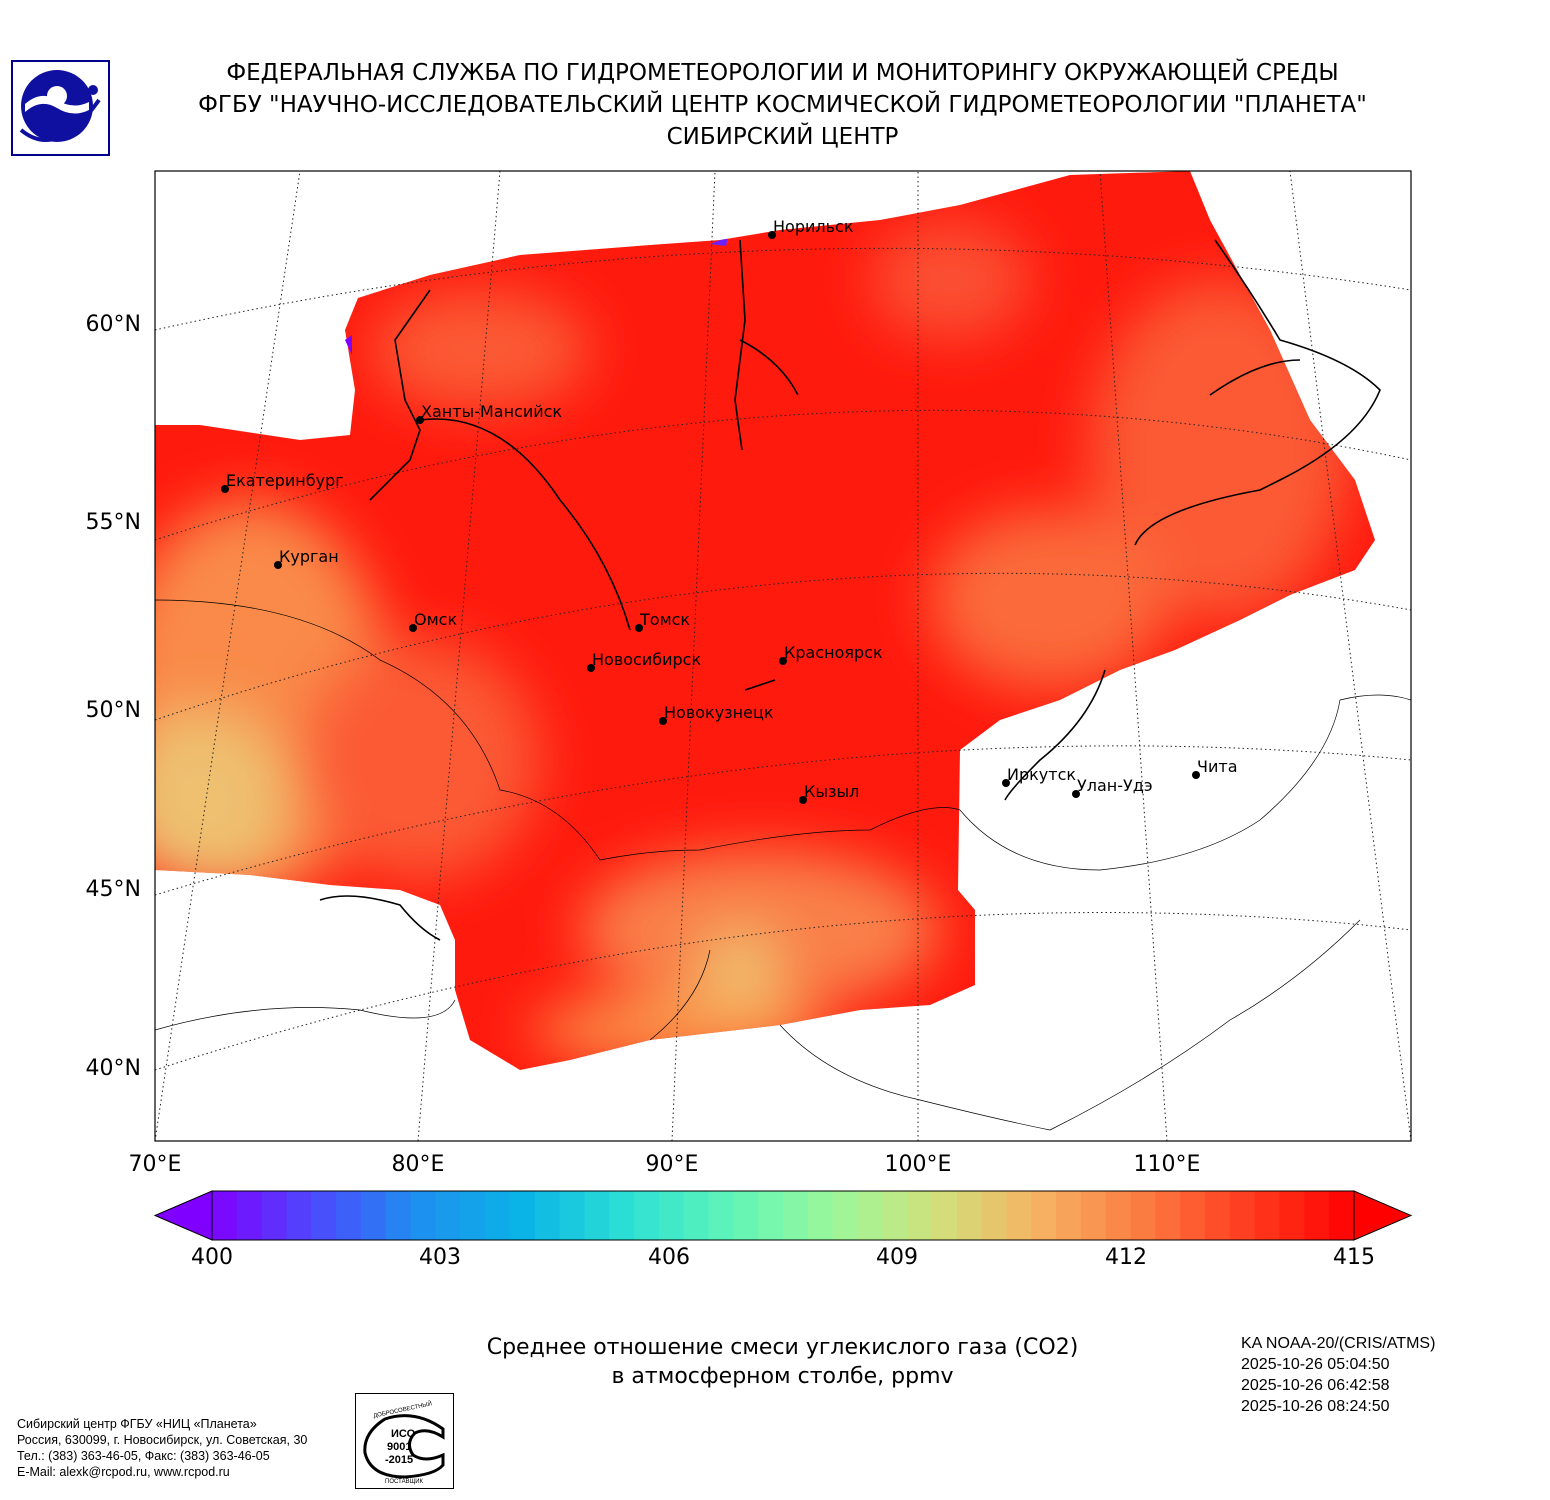  What do you see at coordinates (113, 324) in the screenshot?
I see `lat-label-60: 60°N` at bounding box center [113, 324].